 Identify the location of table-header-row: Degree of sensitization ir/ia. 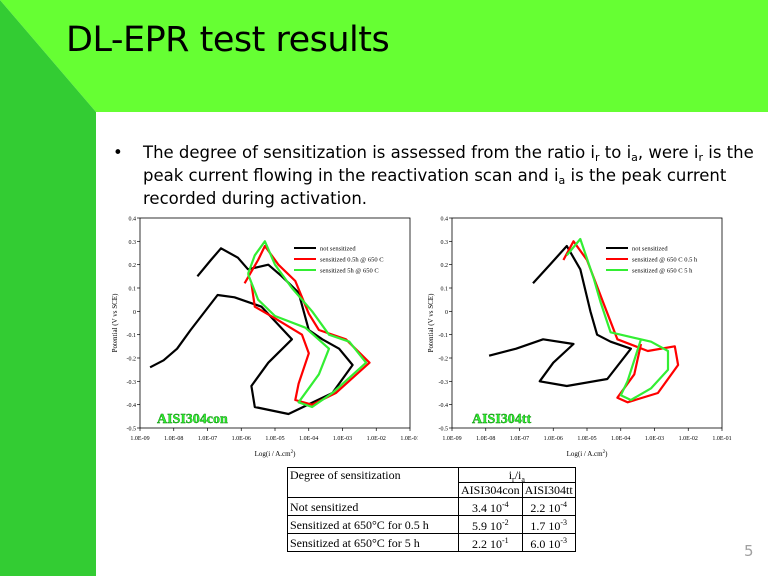
(431, 482).